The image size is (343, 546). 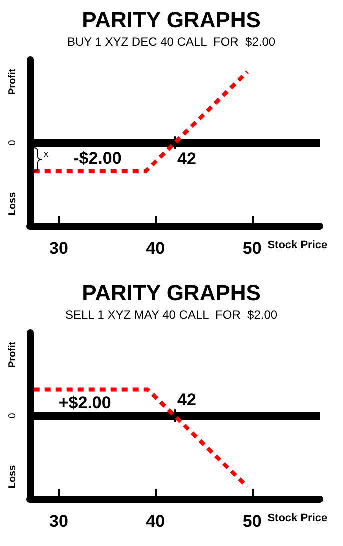 I want to click on chart-subtitle: SELL 1 XYZ MAY 40 CALL FOR $2.00, so click(x=171, y=315).